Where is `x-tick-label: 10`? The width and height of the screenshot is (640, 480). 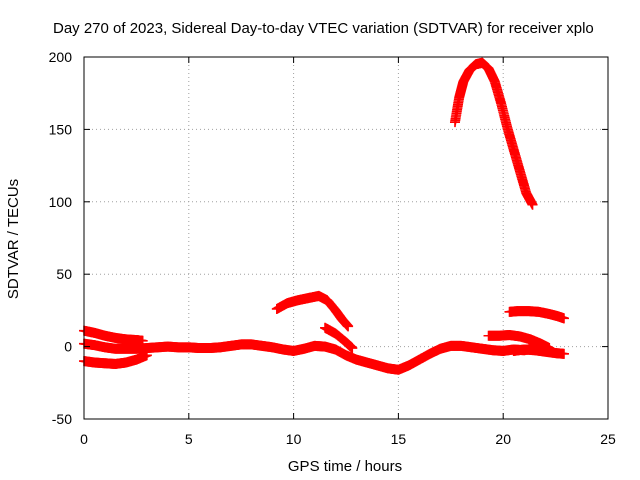 x-tick-label: 10 is located at coordinates (294, 439).